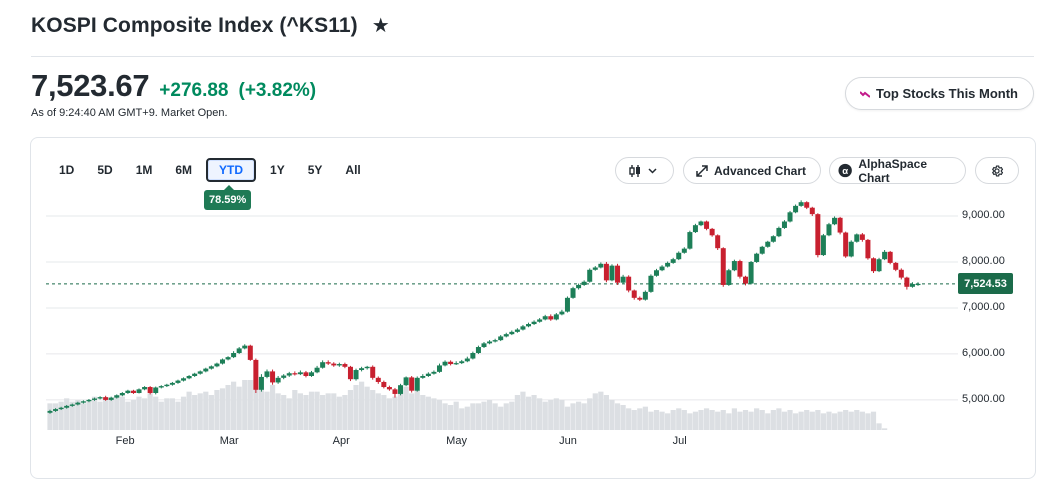 The image size is (1060, 479). I want to click on range-1d: 1D, so click(67, 170).